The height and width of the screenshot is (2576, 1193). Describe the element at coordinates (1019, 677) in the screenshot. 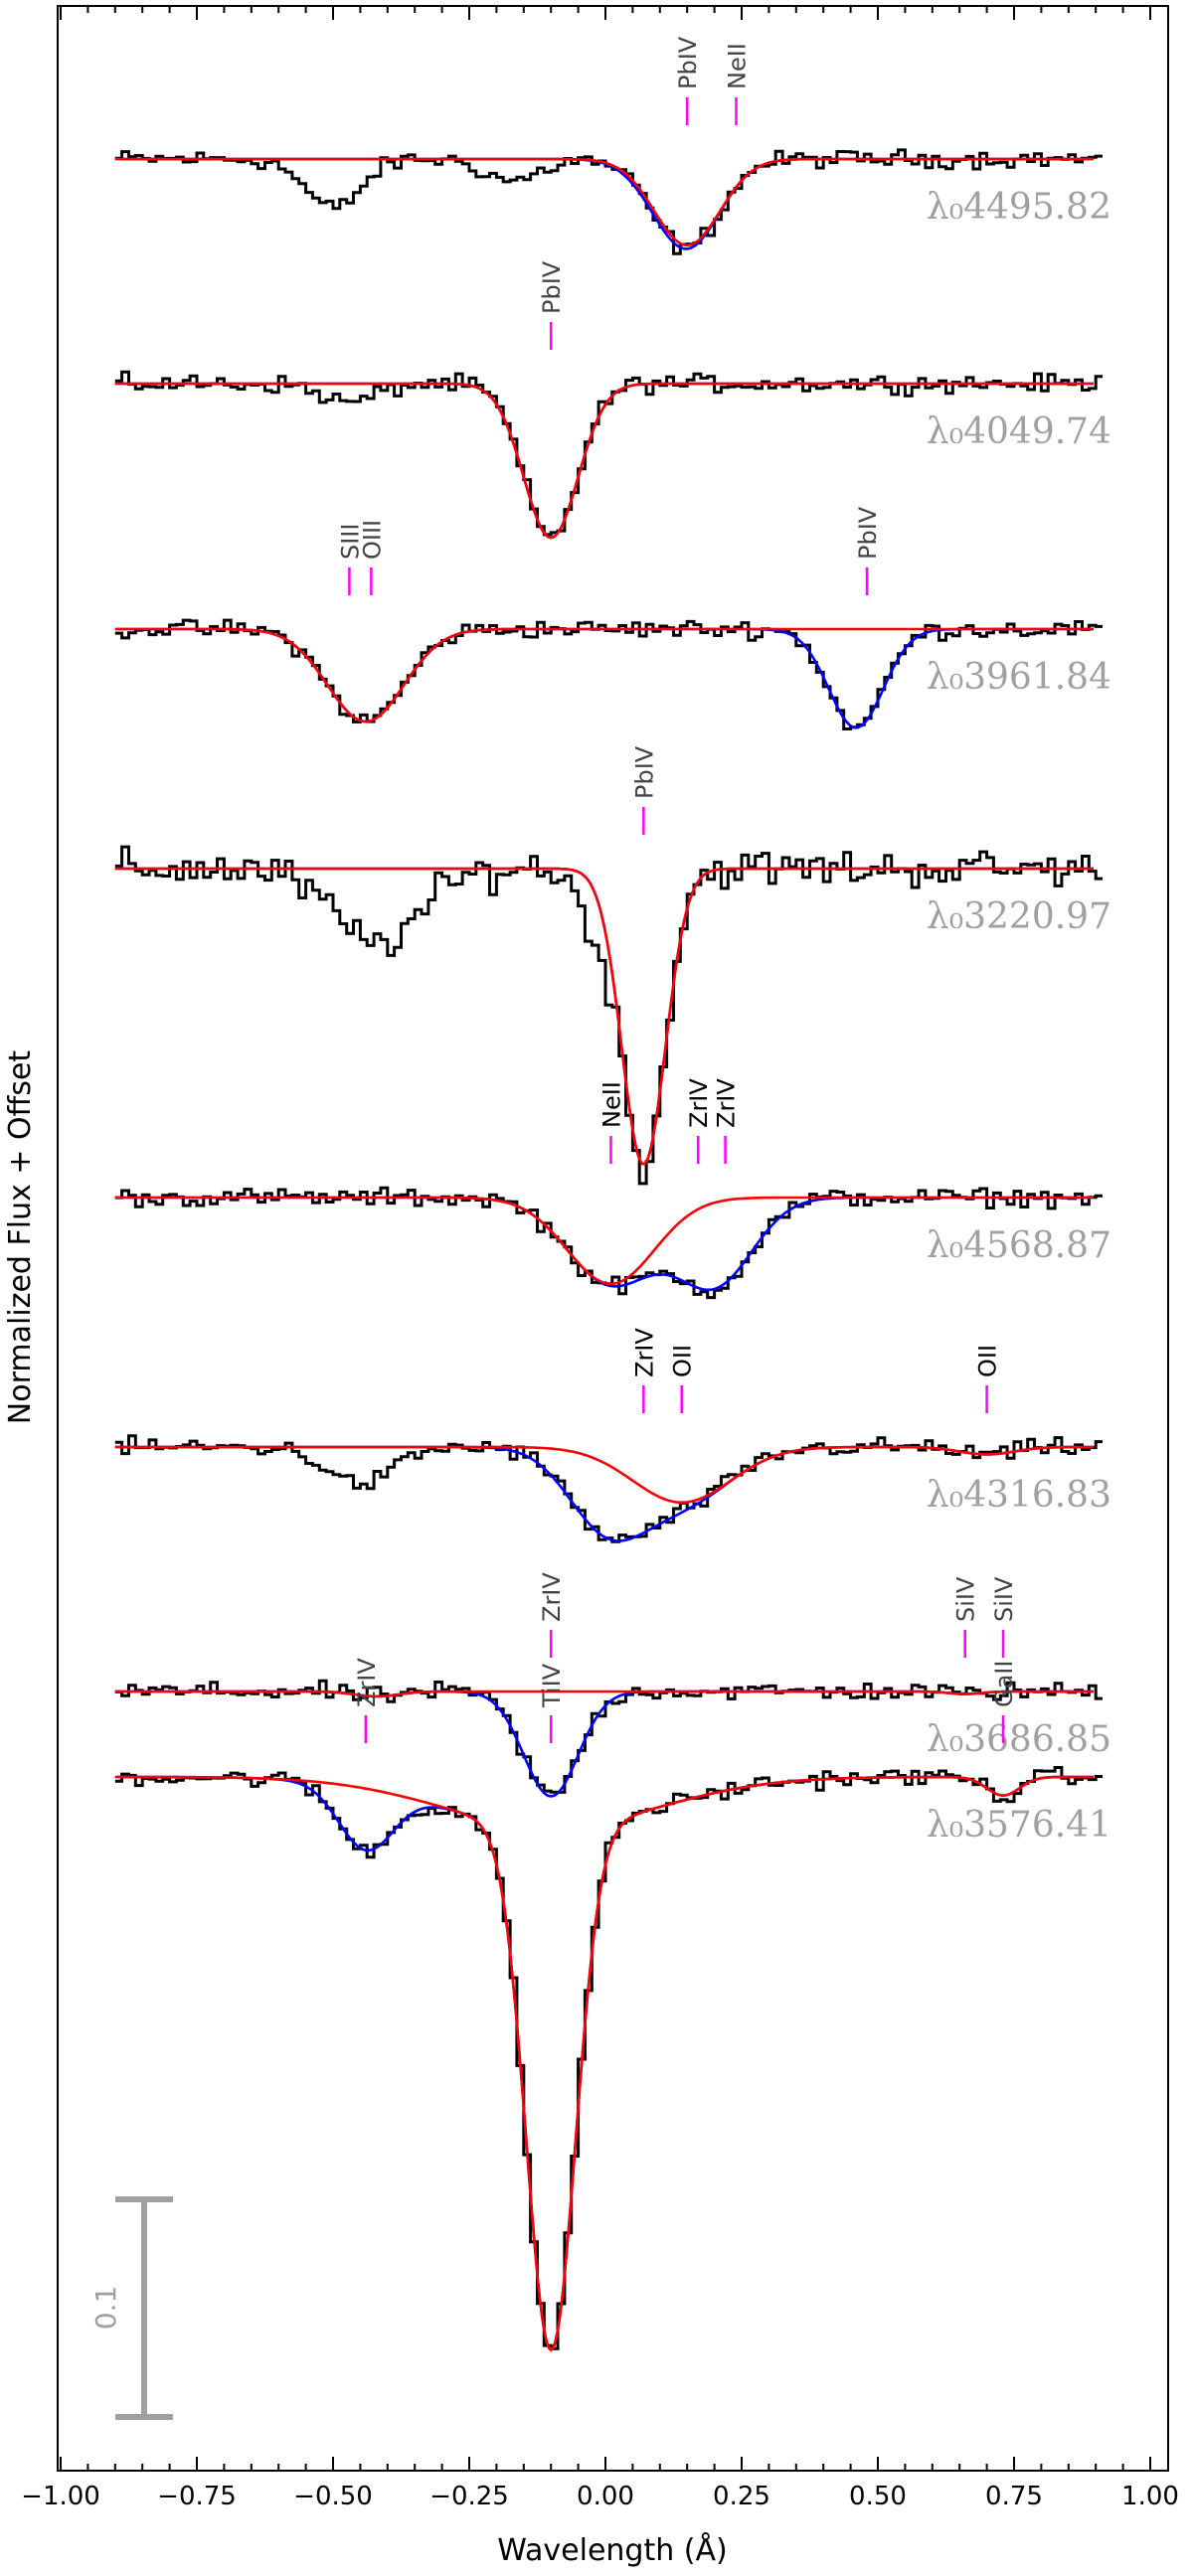

I see `lambda-label: λ₀3961.84` at that location.